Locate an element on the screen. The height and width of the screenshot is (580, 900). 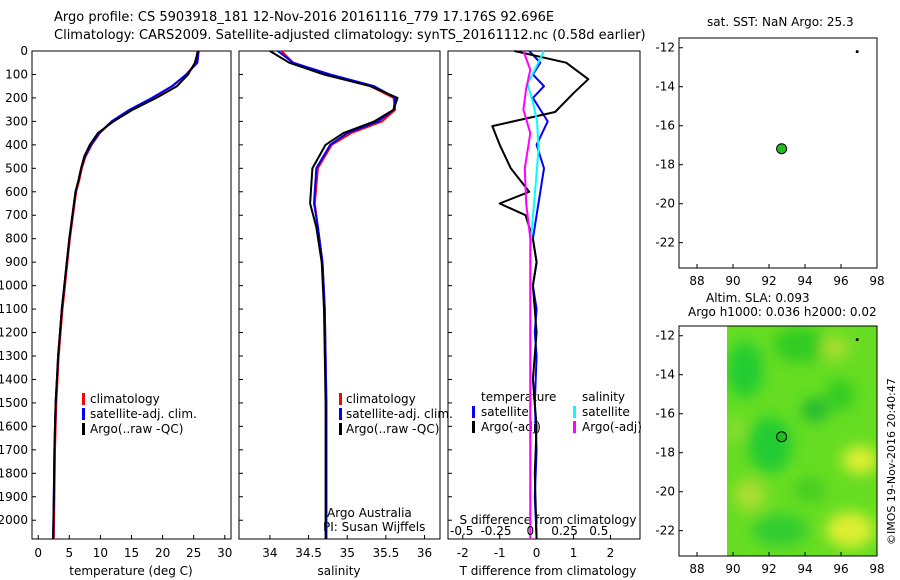
diff-legend-t-argo: Argo(-adj) is located at coordinates (511, 427).